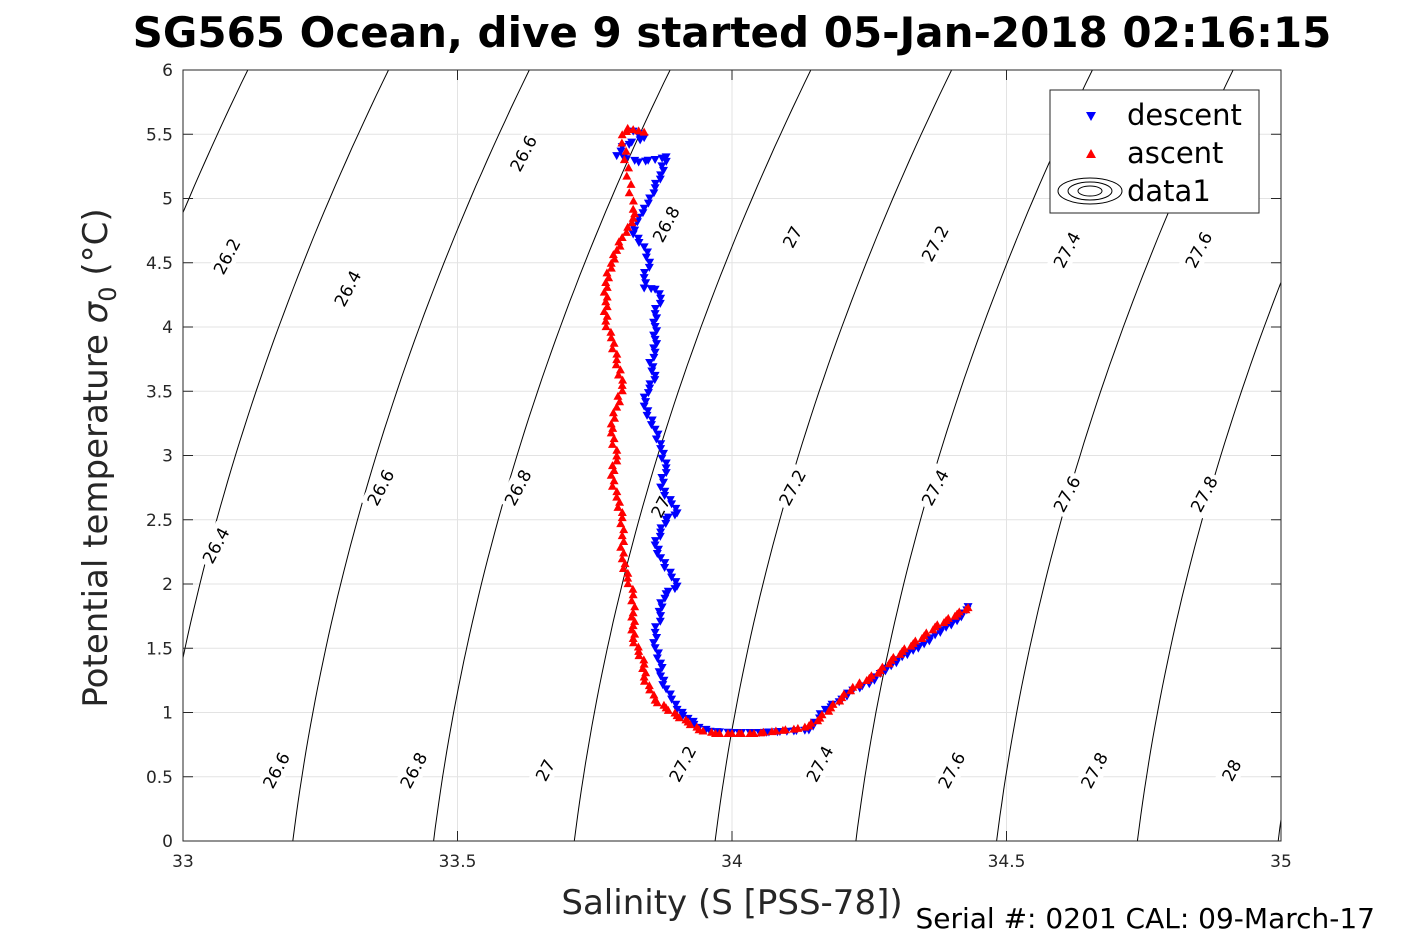 The image size is (1417, 945). Describe the element at coordinates (167, 71) in the screenshot. I see `y-tick-label: 6` at that location.